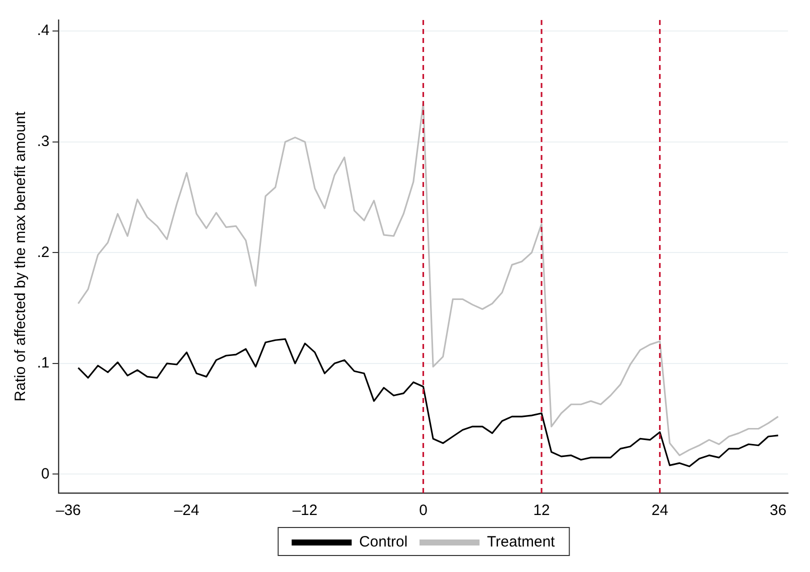  Describe the element at coordinates (541, 511) in the screenshot. I see `x-tick-label: 12` at that location.